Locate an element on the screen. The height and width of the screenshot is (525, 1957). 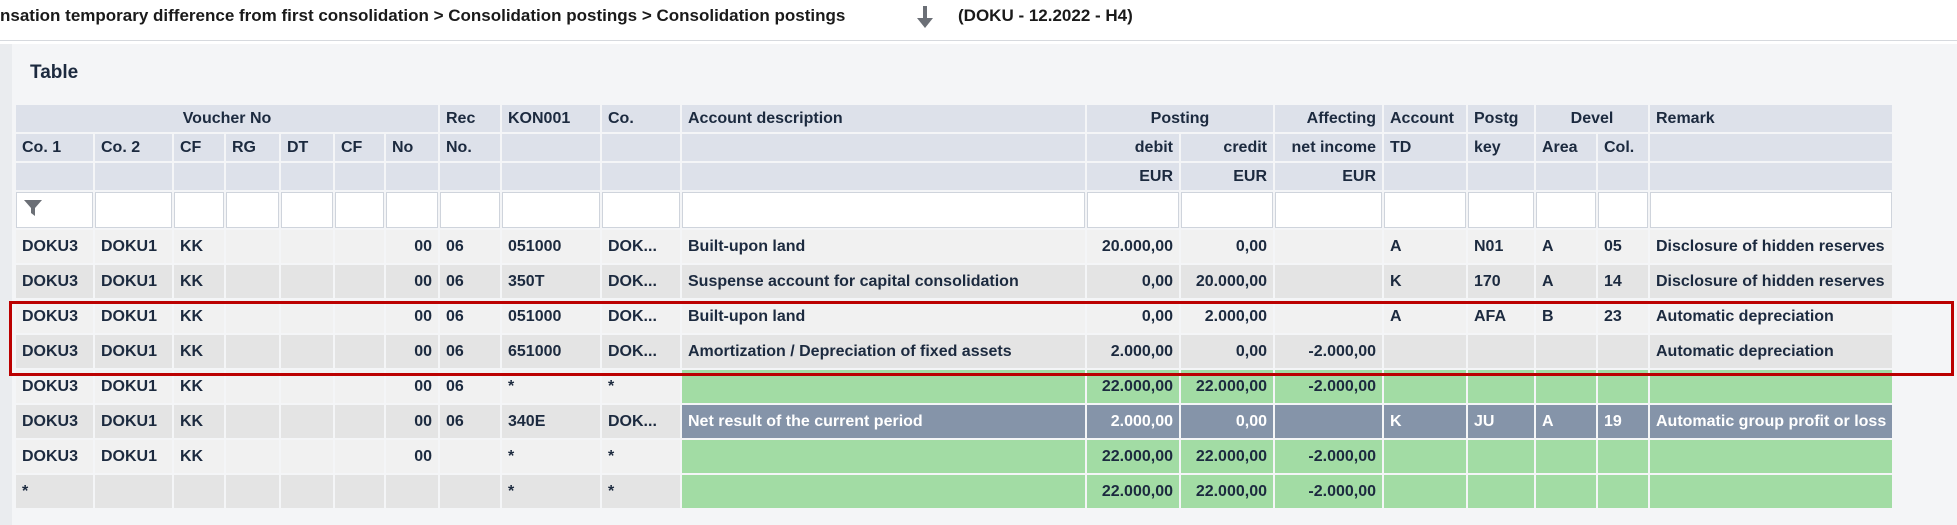
cell-col is located at coordinates (1623, 491).